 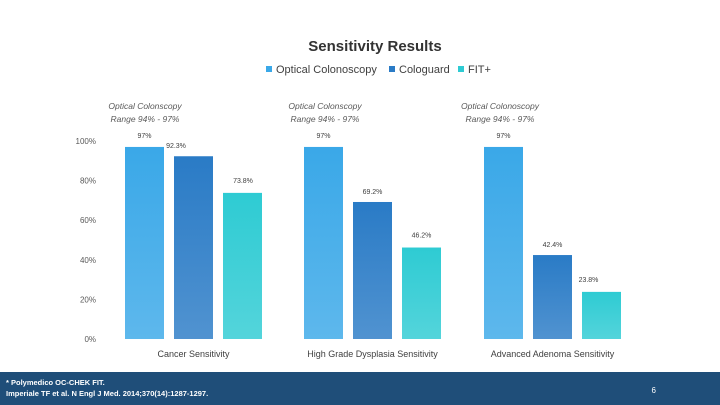 What do you see at coordinates (325, 119) in the screenshot?
I see `annotation-line2-1: Range 94% - 97%` at bounding box center [325, 119].